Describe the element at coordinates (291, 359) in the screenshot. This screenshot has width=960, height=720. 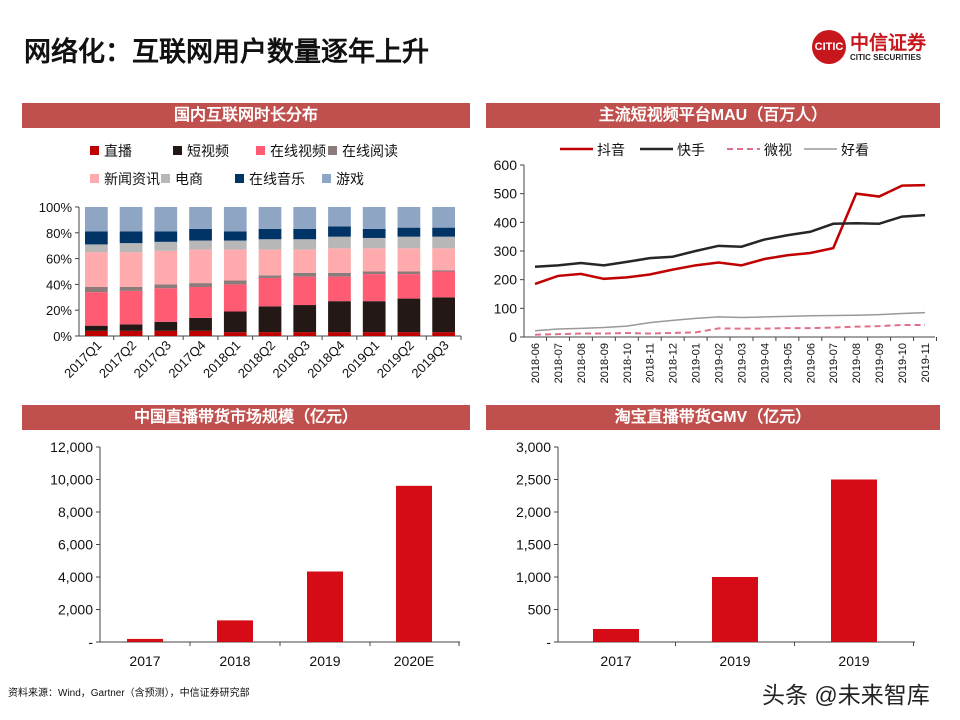
I see `x-tick-label: 2018Q3` at that location.